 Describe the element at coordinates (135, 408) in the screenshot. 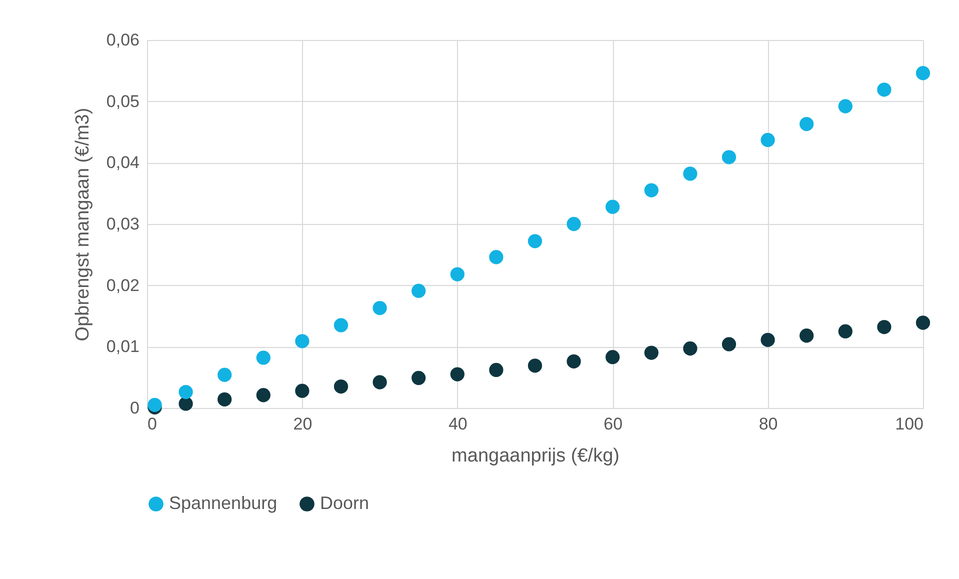

I see `y-tick-label: 0` at that location.